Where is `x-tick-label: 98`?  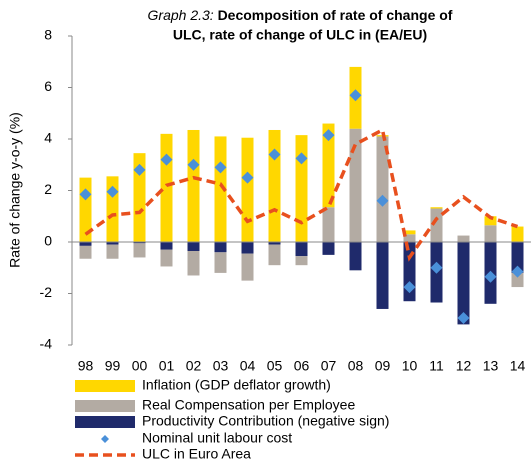
x-tick-label: 98 is located at coordinates (86, 366).